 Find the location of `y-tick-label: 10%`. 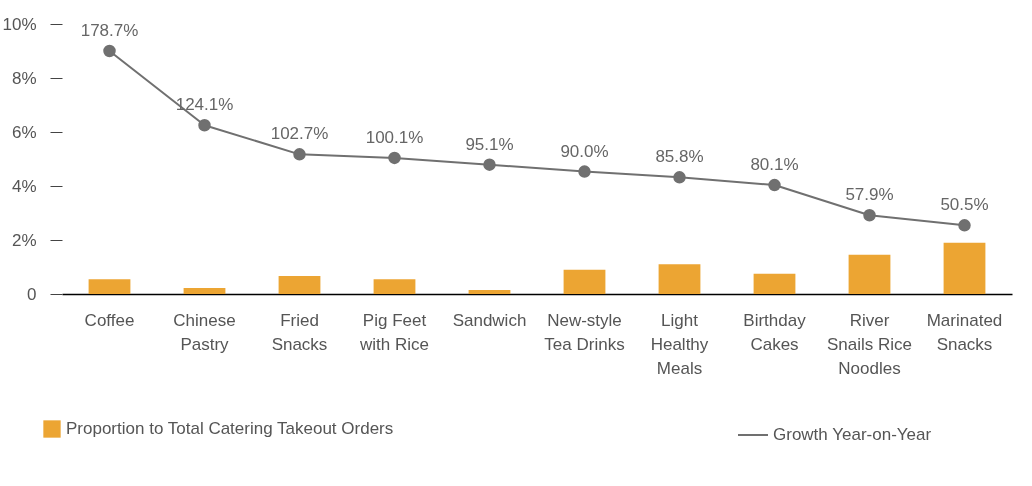

y-tick-label: 10% is located at coordinates (19, 24).